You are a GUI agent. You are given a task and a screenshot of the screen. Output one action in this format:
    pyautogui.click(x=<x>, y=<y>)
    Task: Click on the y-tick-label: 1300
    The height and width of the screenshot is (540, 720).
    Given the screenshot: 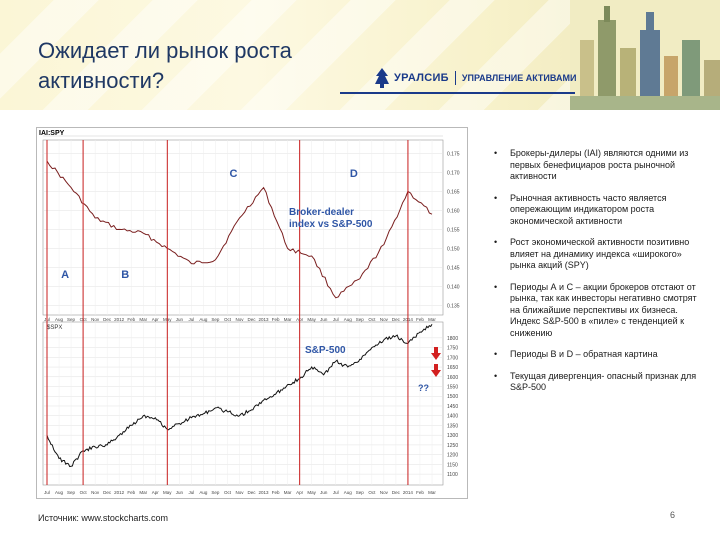 What is the action you would take?
    pyautogui.click(x=452, y=436)
    